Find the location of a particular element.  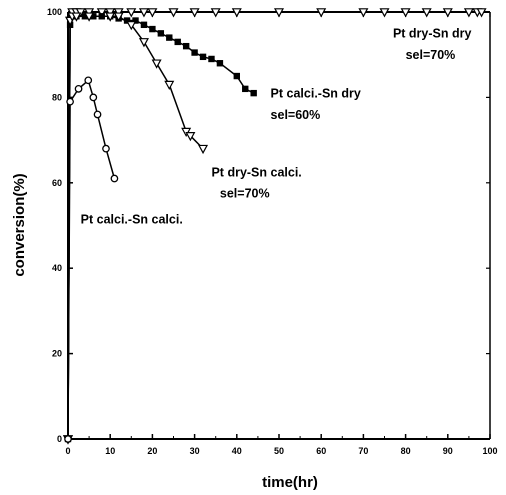

x-tick-label: 100 is located at coordinates (489, 451).